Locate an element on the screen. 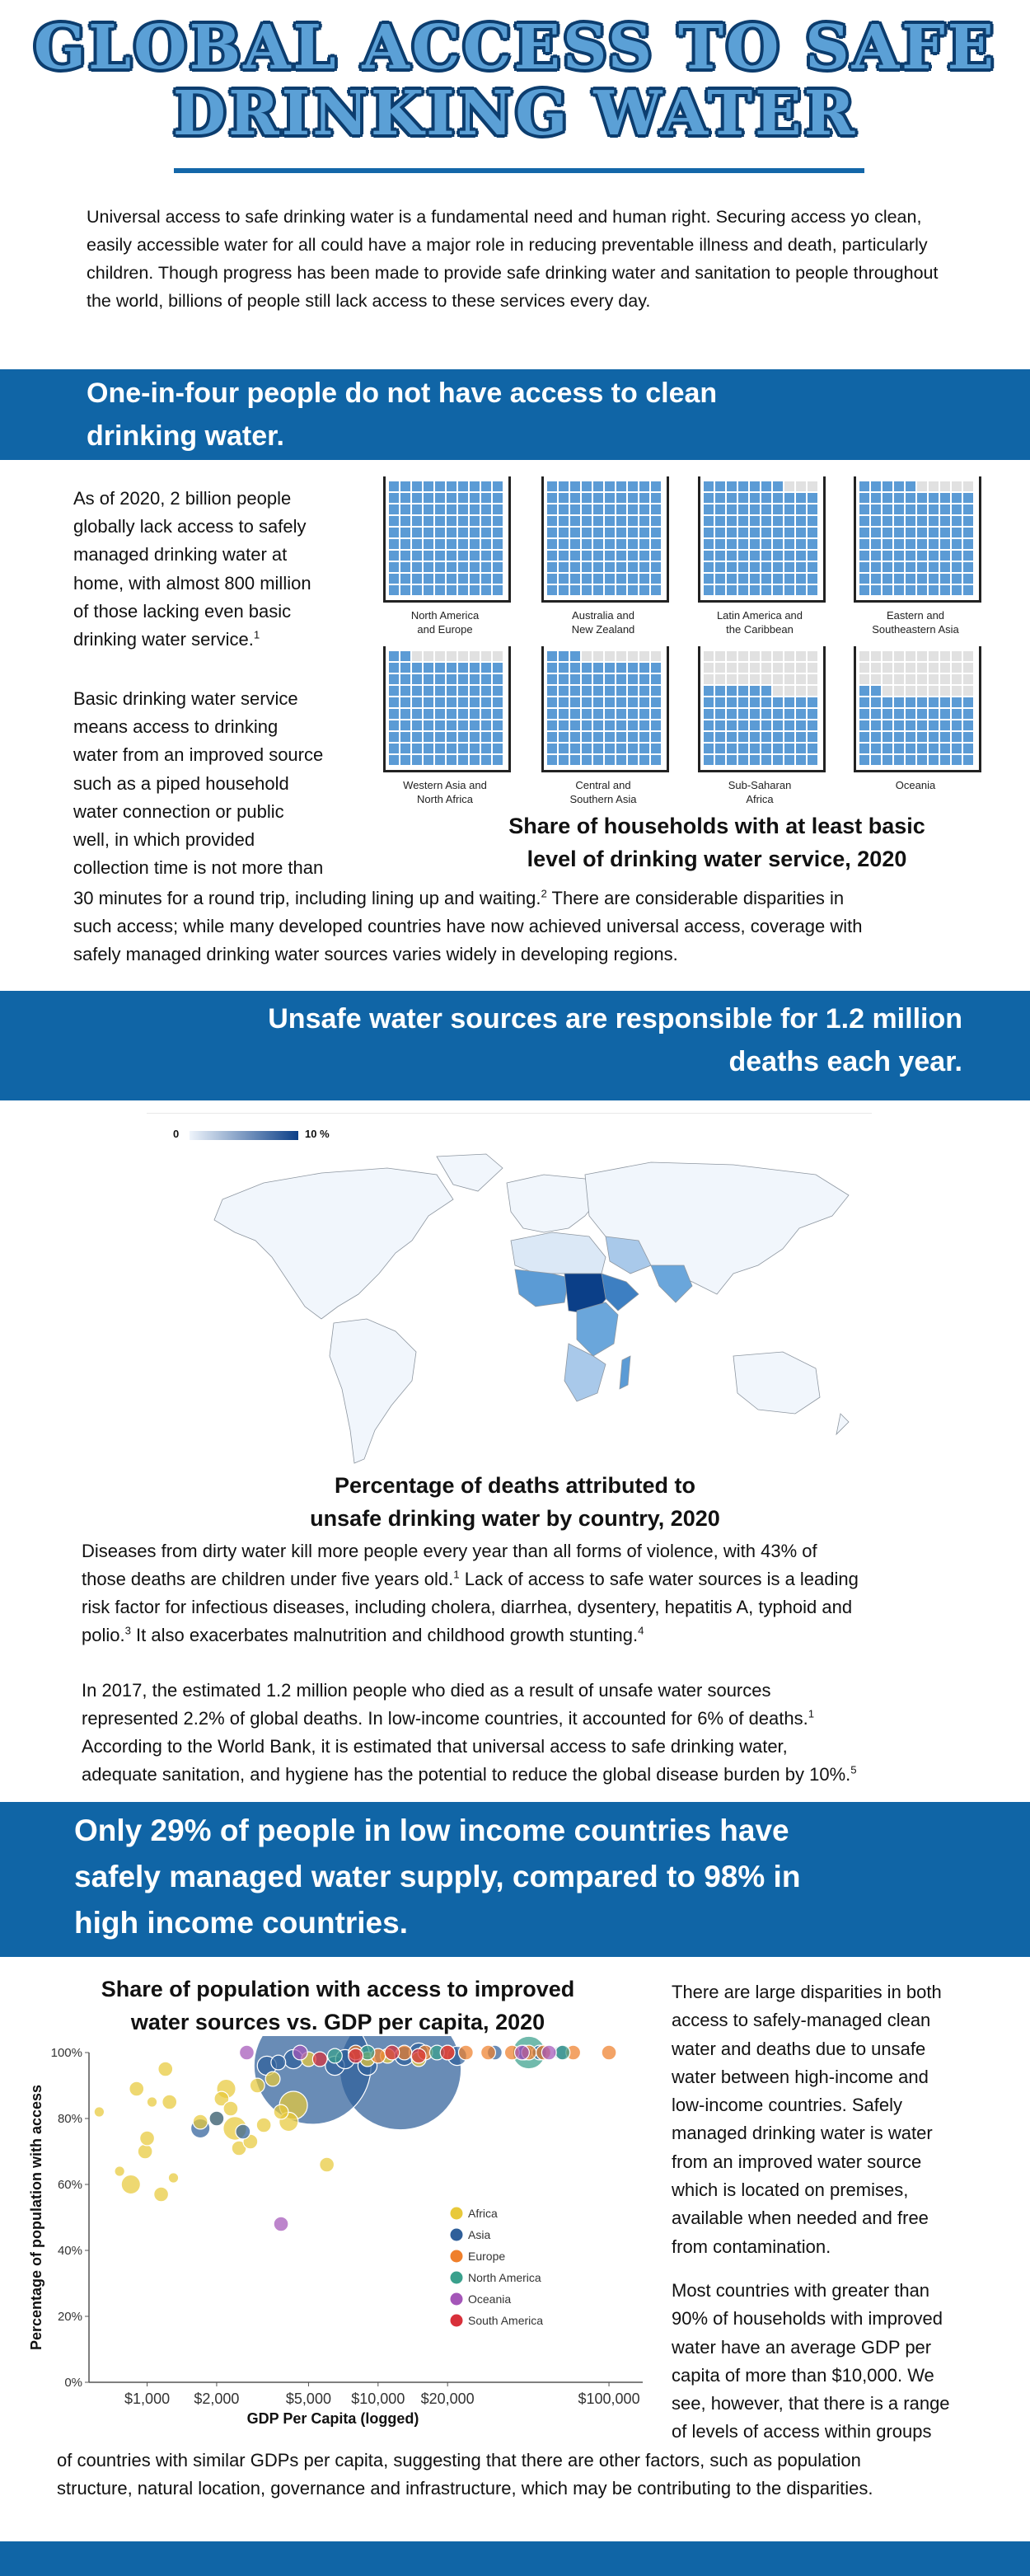  scatter-point-asia is located at coordinates (216, 2118).